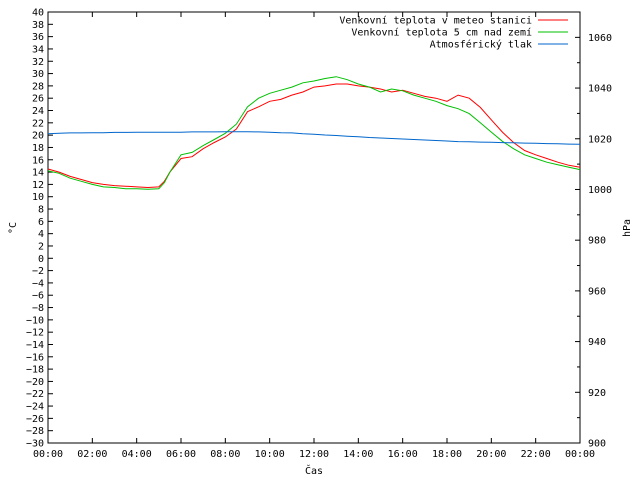  What do you see at coordinates (38, 271) in the screenshot?
I see `y-left-tick-label: −2` at bounding box center [38, 271].